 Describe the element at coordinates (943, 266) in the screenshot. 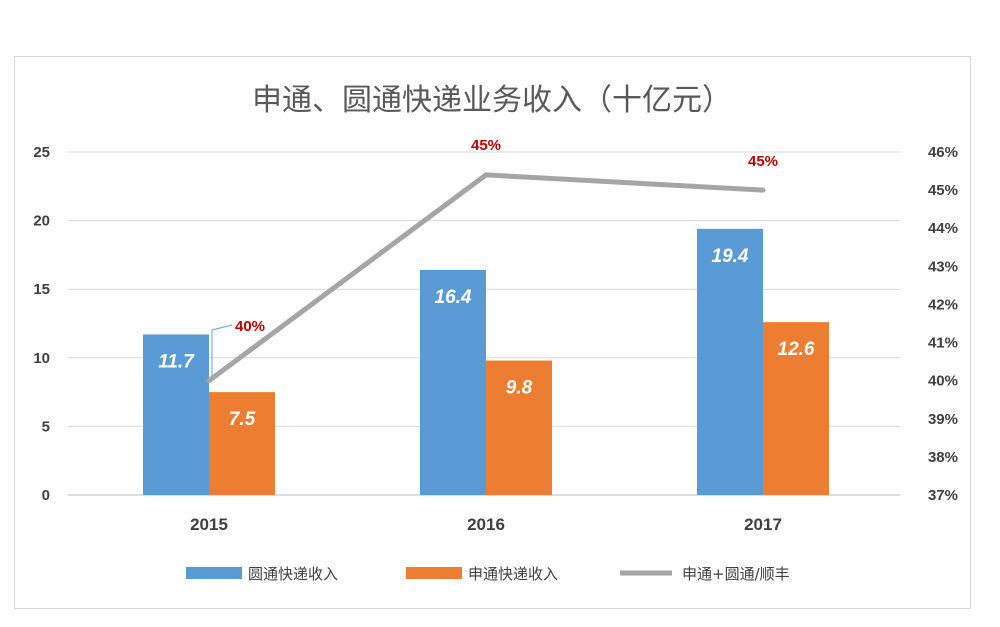

I see `y2-tick-label: 43%` at that location.